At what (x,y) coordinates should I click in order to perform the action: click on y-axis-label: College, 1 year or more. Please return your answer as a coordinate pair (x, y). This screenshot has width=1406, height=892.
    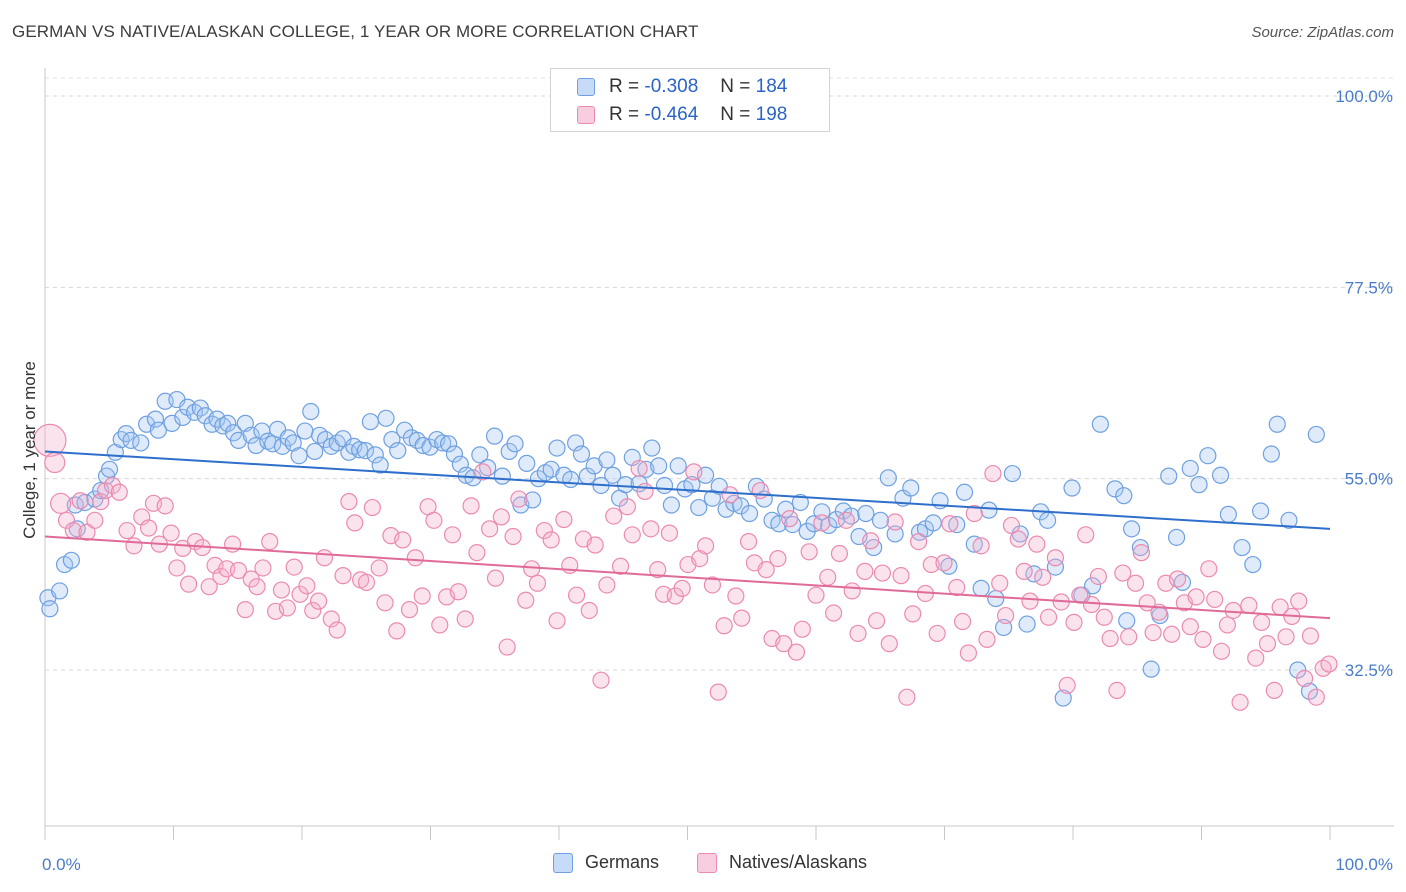
    Looking at the image, I should click on (29, 450).